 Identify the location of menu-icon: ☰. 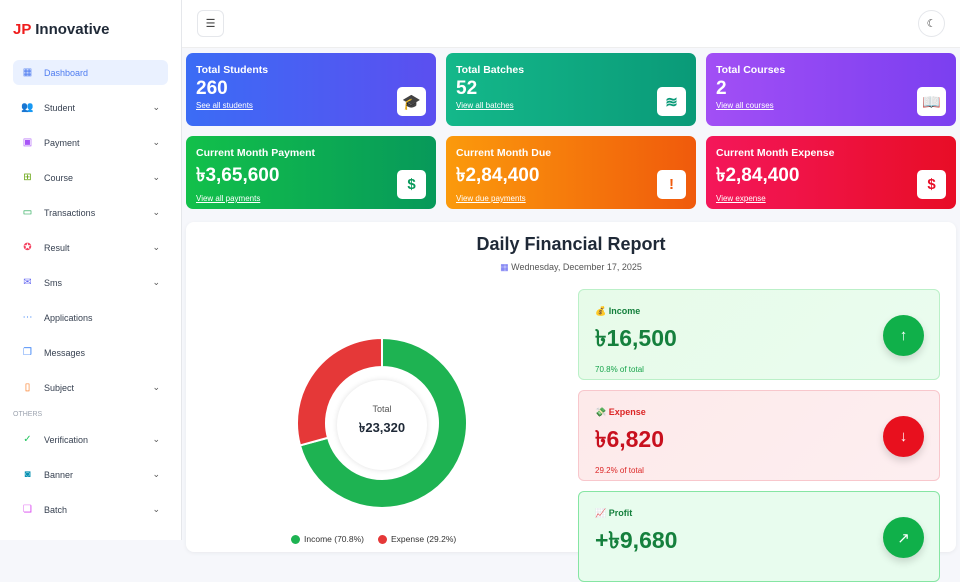
(210, 24).